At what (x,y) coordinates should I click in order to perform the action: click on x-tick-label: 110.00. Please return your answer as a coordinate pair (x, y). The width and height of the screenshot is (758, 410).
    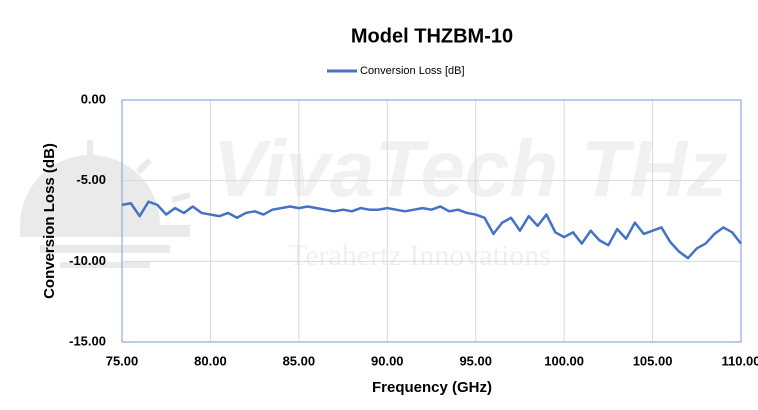
    Looking at the image, I should click on (739, 360).